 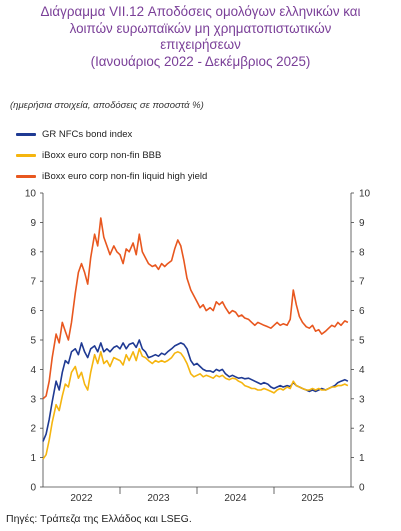 What do you see at coordinates (31, 194) in the screenshot?
I see `y-tick-label-left-10: 10` at bounding box center [31, 194].